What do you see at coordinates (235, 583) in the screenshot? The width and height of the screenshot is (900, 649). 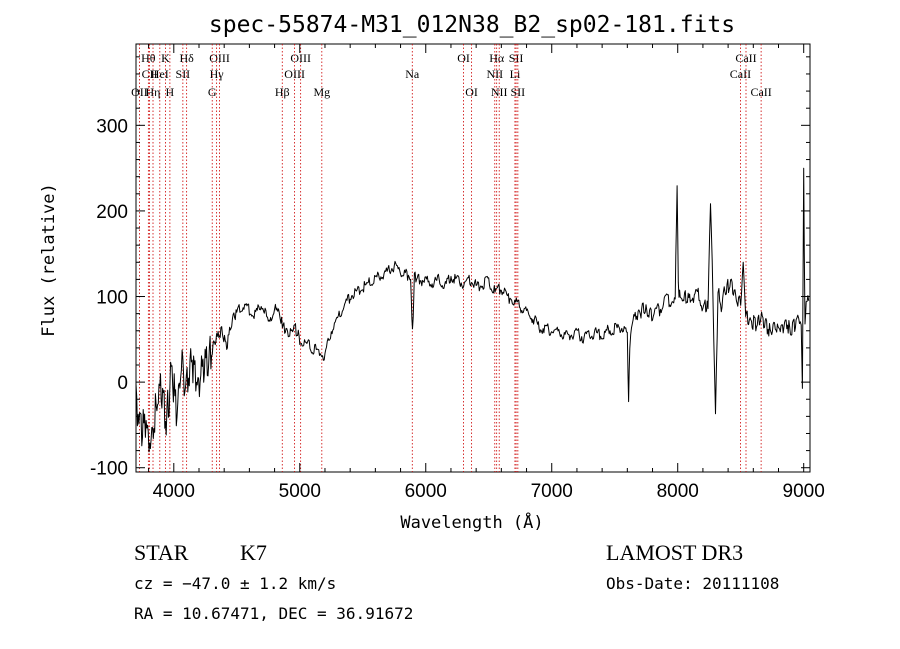 I see `redshift-readout: cz = −47.0 ± 1.2 km/s` at bounding box center [235, 583].